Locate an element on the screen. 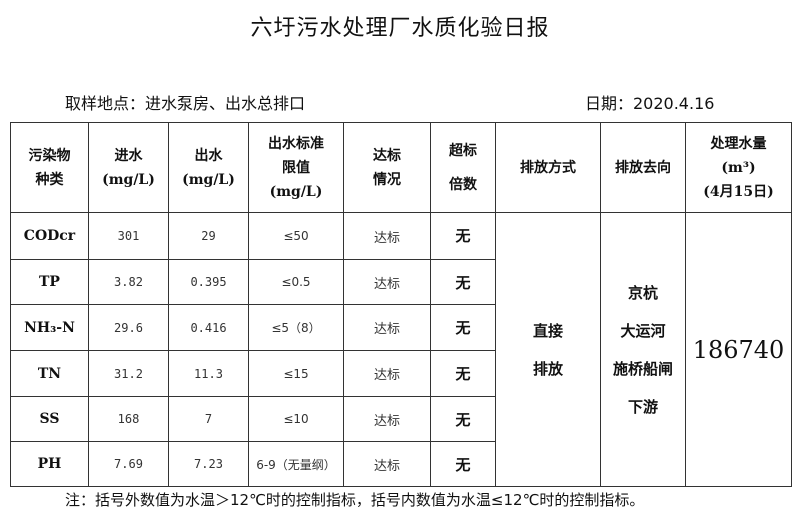 This screenshot has height=518, width=800. outflow-value: 0.416 is located at coordinates (208, 327).